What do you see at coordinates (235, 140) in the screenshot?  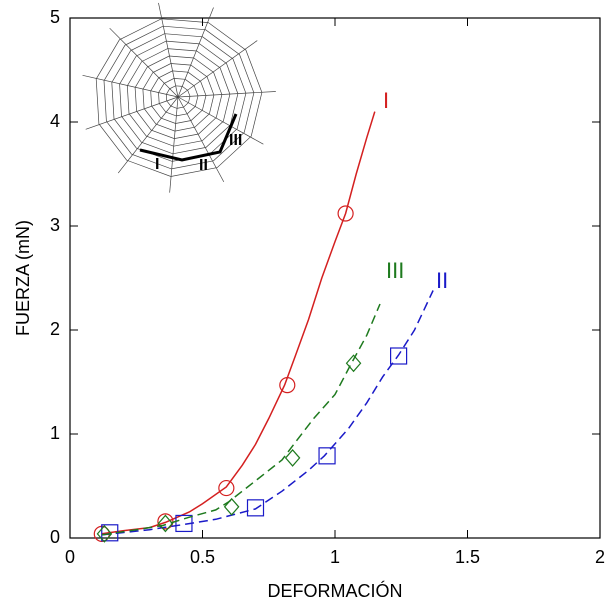 I see `inset-label: III` at bounding box center [235, 140].